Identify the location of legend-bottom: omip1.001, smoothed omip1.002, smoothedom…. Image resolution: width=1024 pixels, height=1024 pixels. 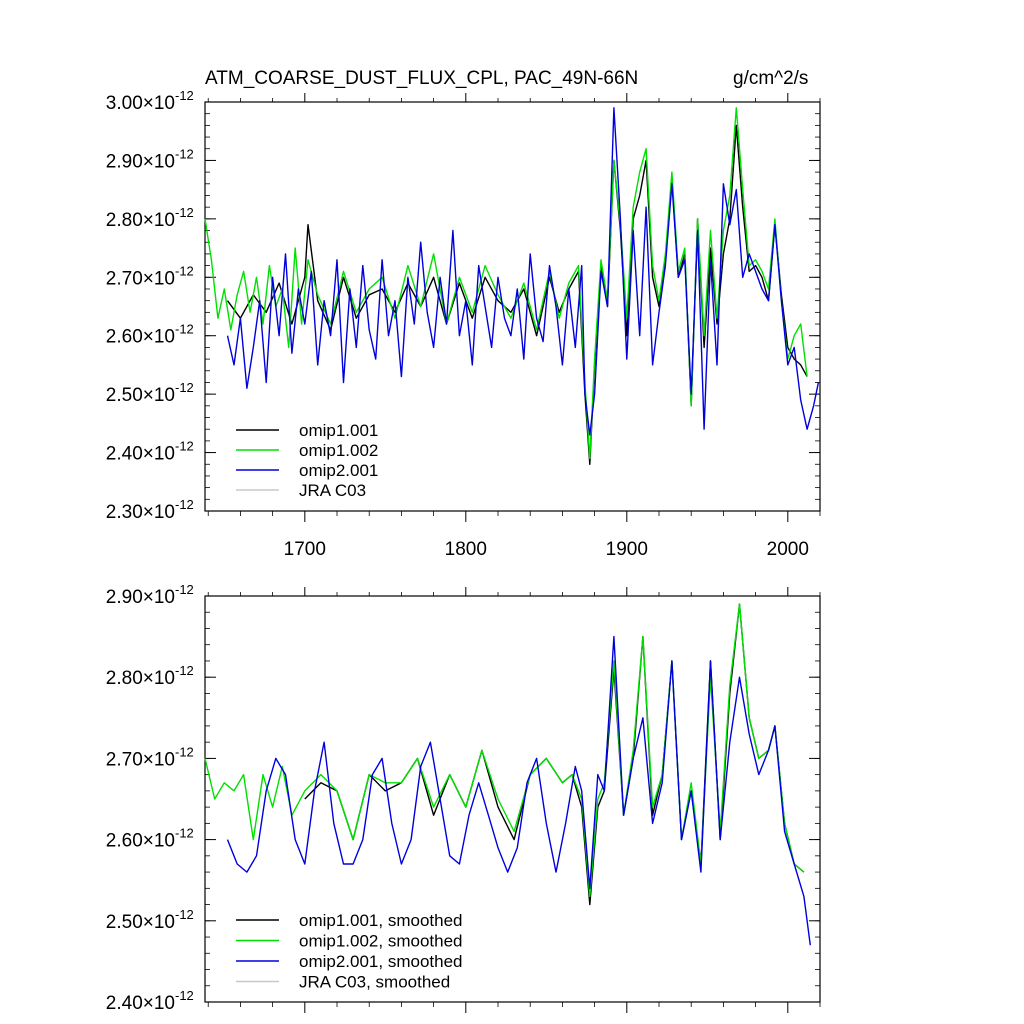
(349, 951).